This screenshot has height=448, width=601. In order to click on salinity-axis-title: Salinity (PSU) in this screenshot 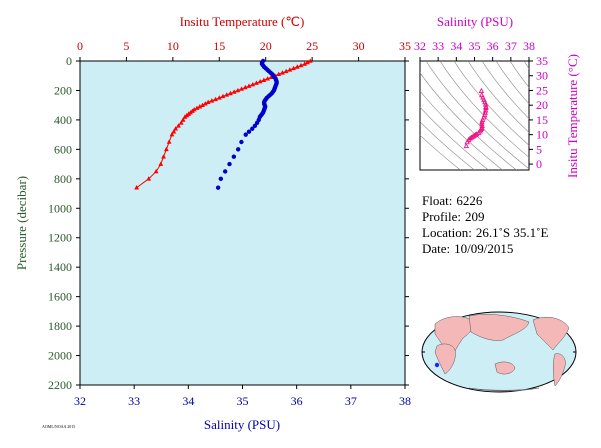, I will do `click(242, 424)`.